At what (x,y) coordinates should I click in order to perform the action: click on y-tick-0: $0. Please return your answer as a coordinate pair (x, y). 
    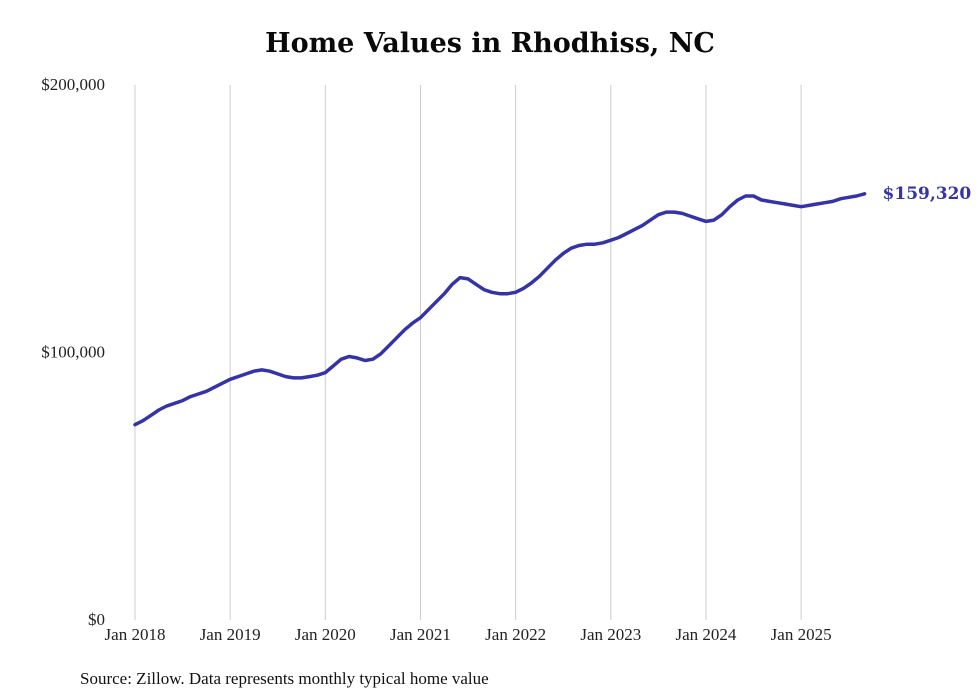
    Looking at the image, I should click on (96, 619).